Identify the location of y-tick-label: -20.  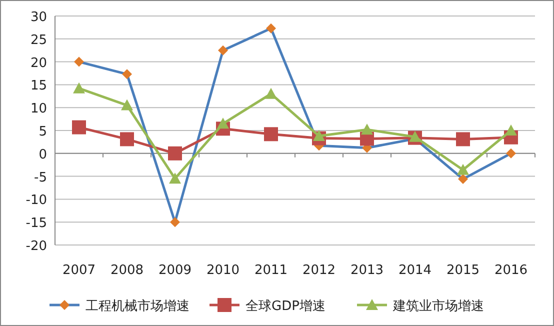
(36, 246).